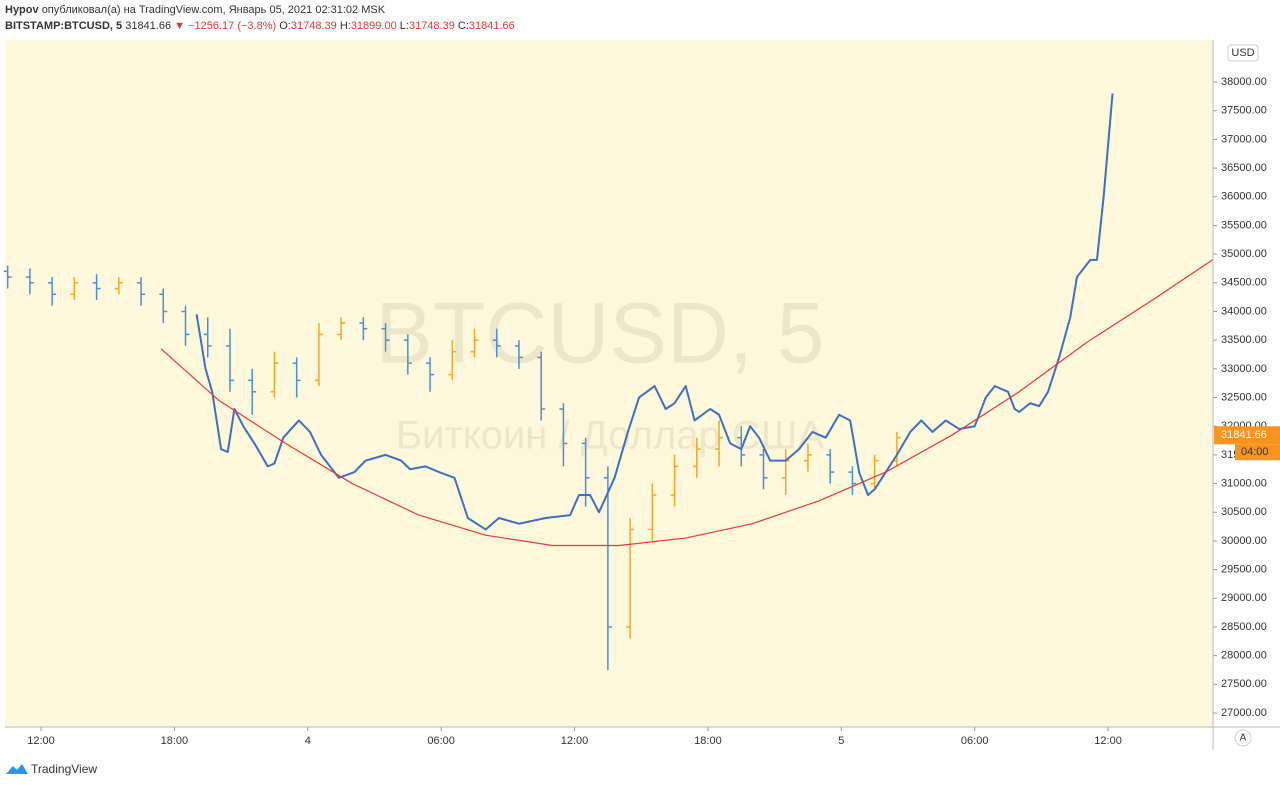 This screenshot has height=791, width=1280. Describe the element at coordinates (492, 26) in the screenshot. I see `c: 31841.66` at that location.